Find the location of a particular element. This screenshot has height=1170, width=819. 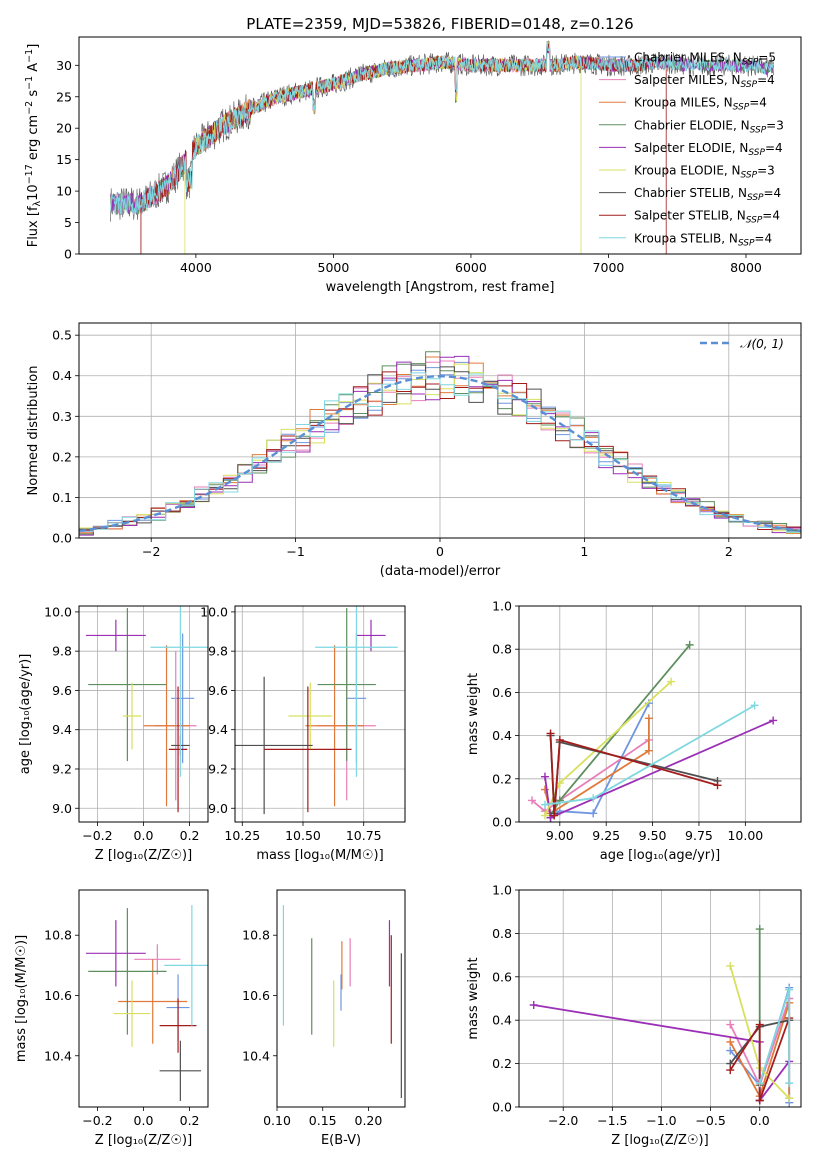

x-tick-label: 9.50 is located at coordinates (653, 835).